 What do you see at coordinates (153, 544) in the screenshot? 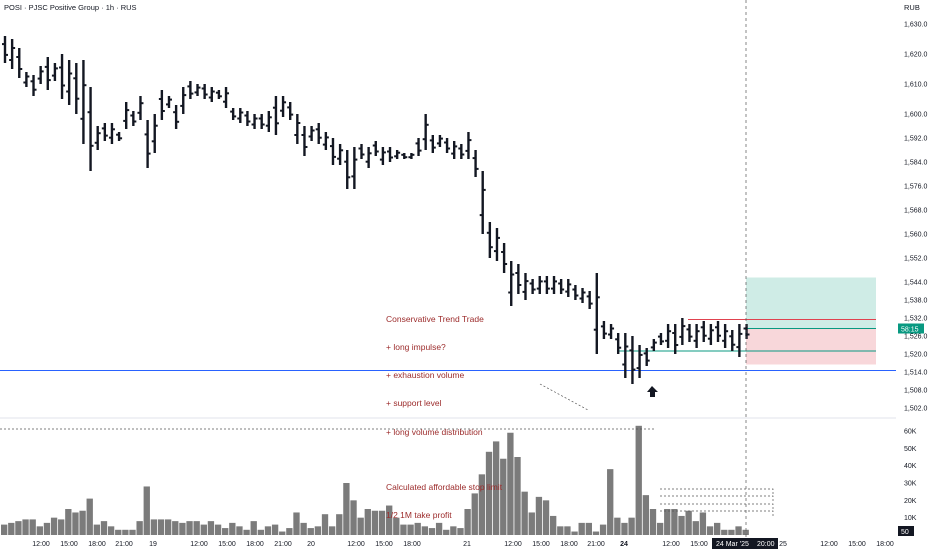
I see `time-tick-label: 19` at bounding box center [153, 544].